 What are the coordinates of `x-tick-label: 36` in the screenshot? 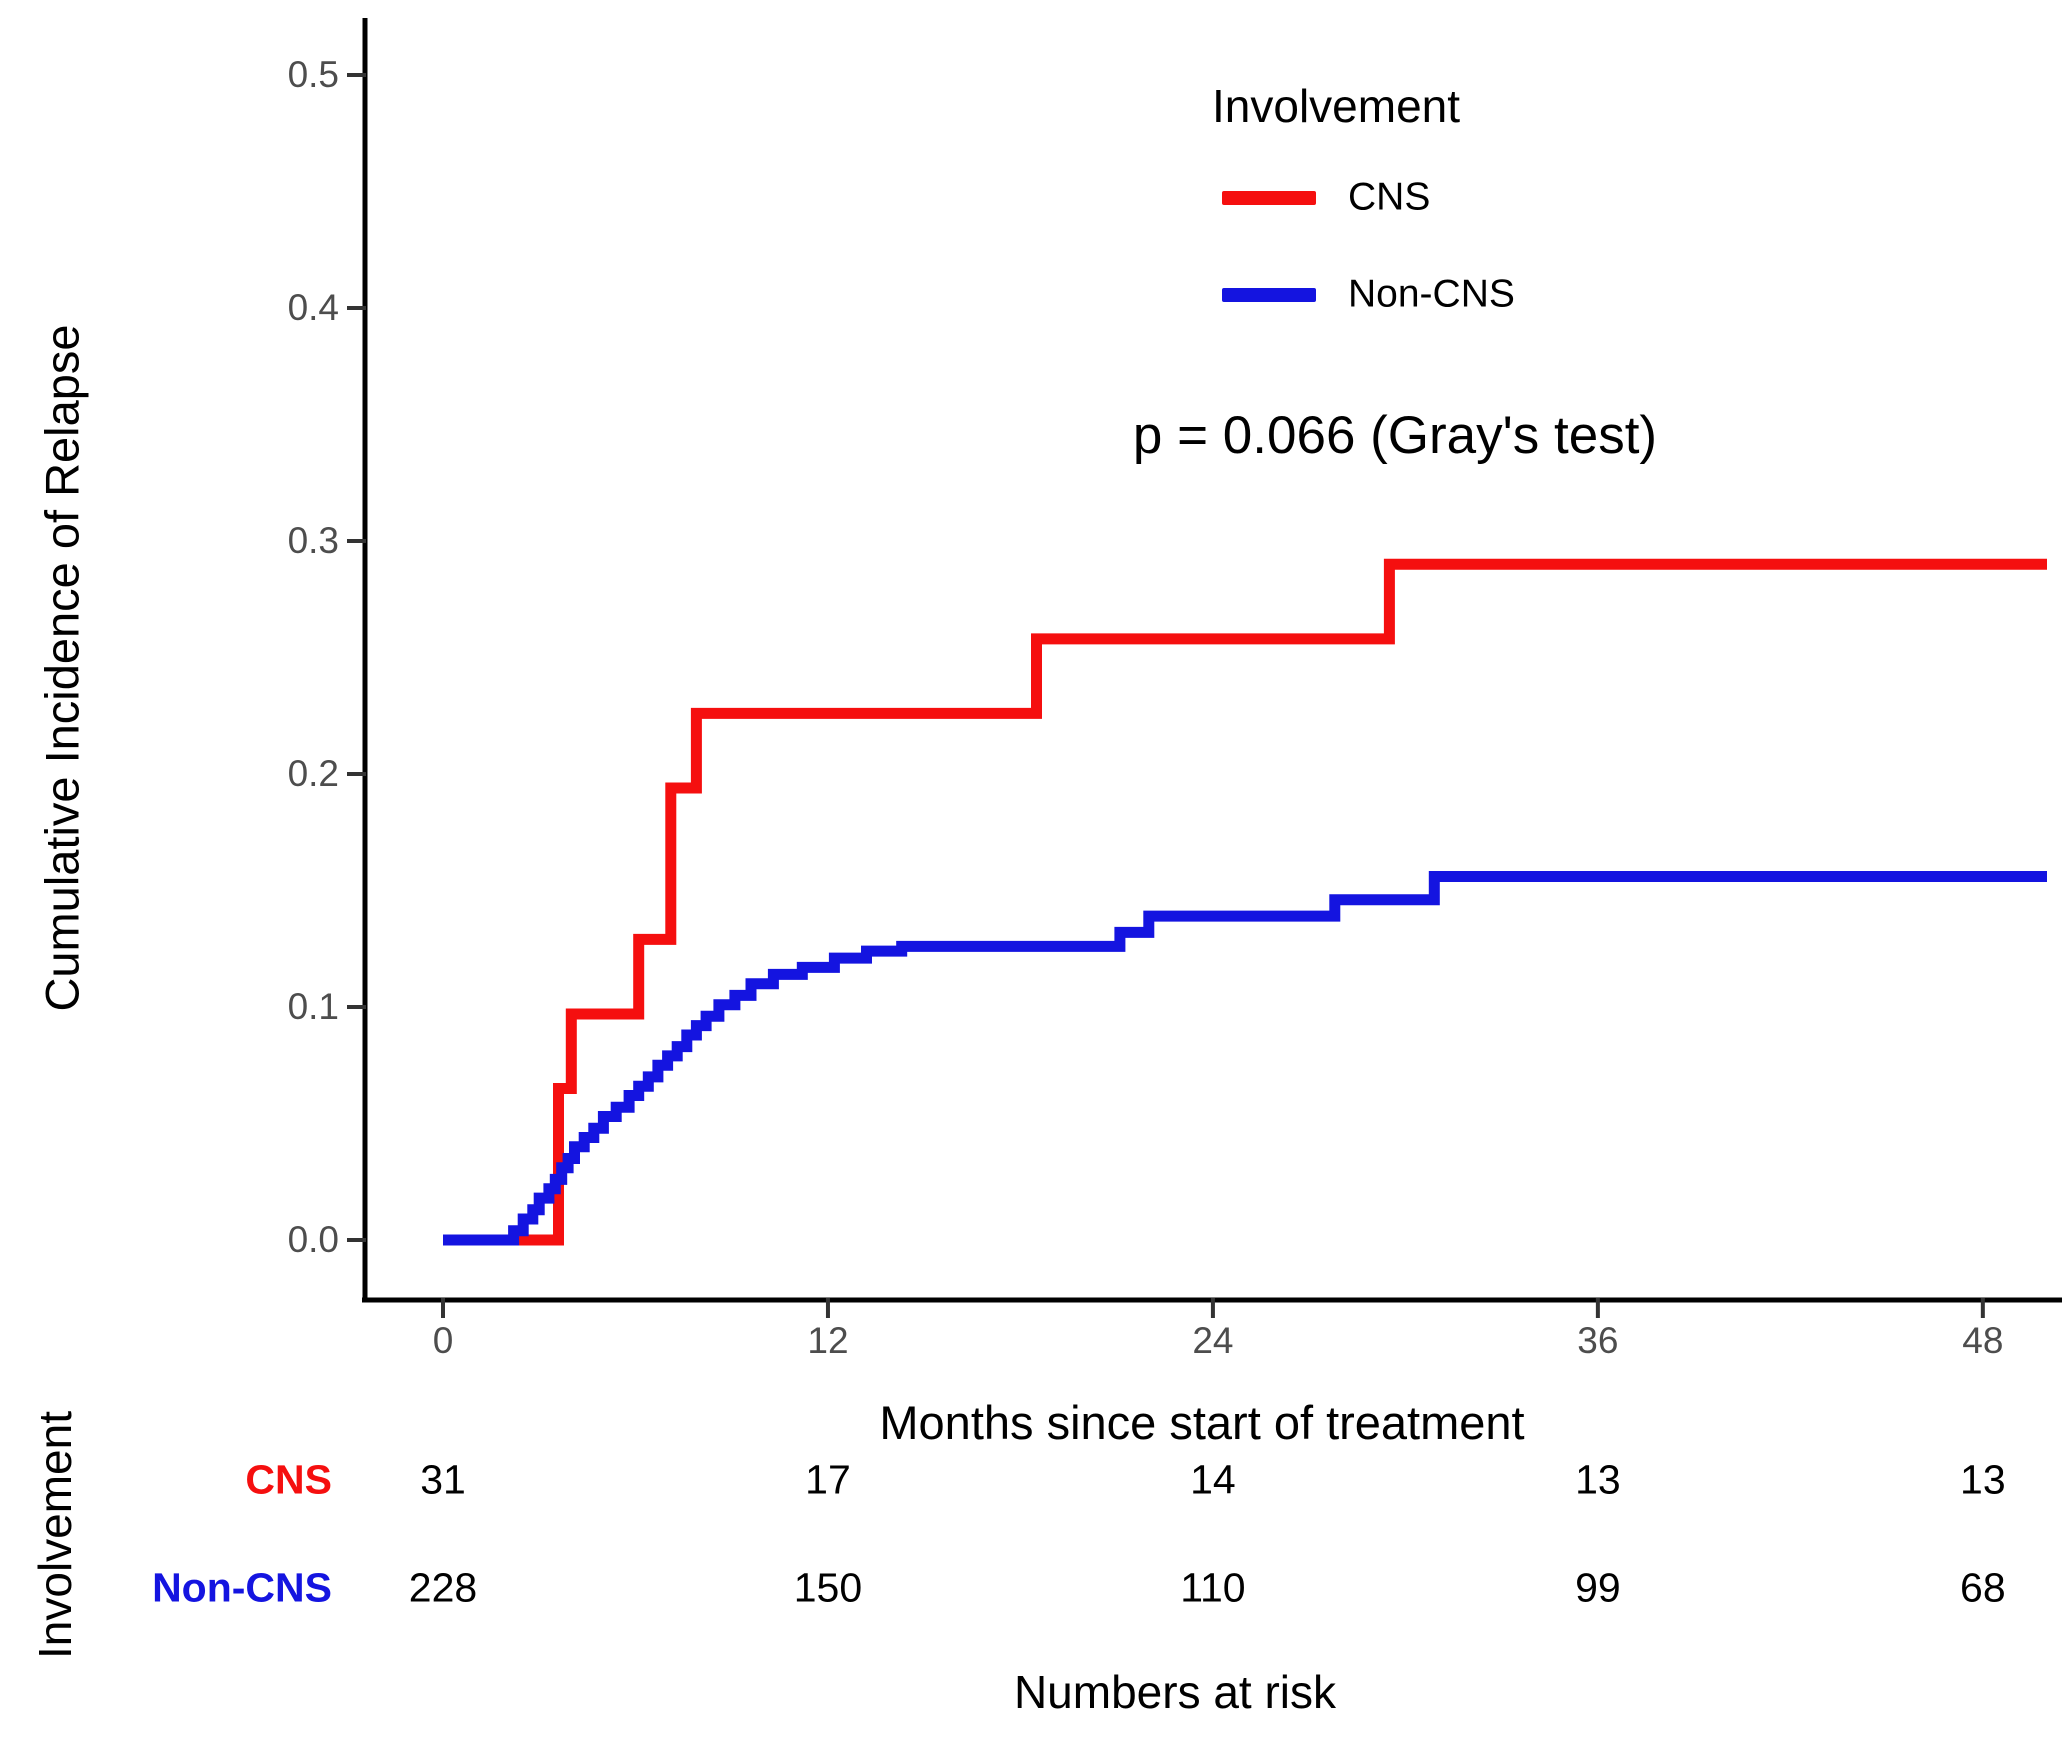 It's located at (1598, 1340).